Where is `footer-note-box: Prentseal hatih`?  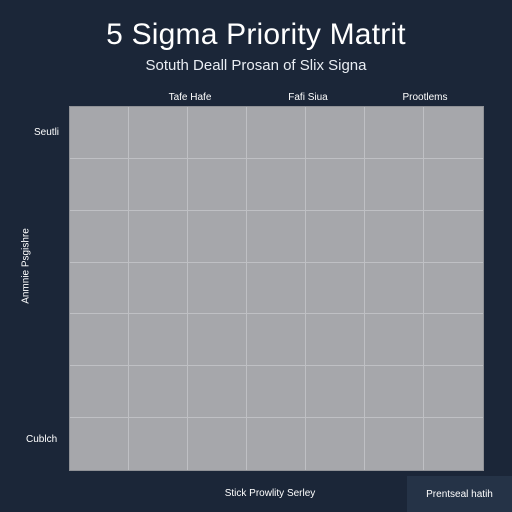 footer-note-box: Prentseal hatih is located at coordinates (459, 494).